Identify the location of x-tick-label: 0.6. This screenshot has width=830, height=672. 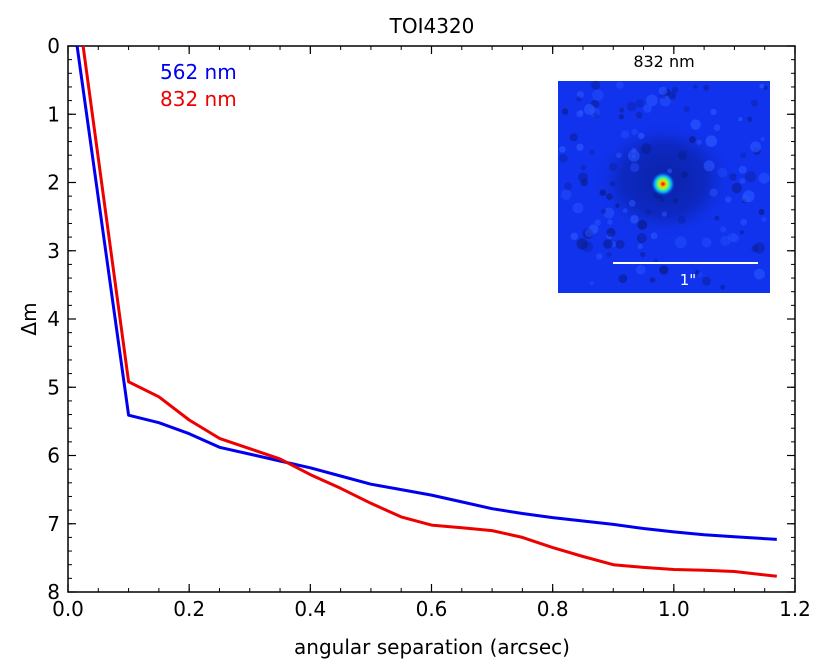
(432, 609).